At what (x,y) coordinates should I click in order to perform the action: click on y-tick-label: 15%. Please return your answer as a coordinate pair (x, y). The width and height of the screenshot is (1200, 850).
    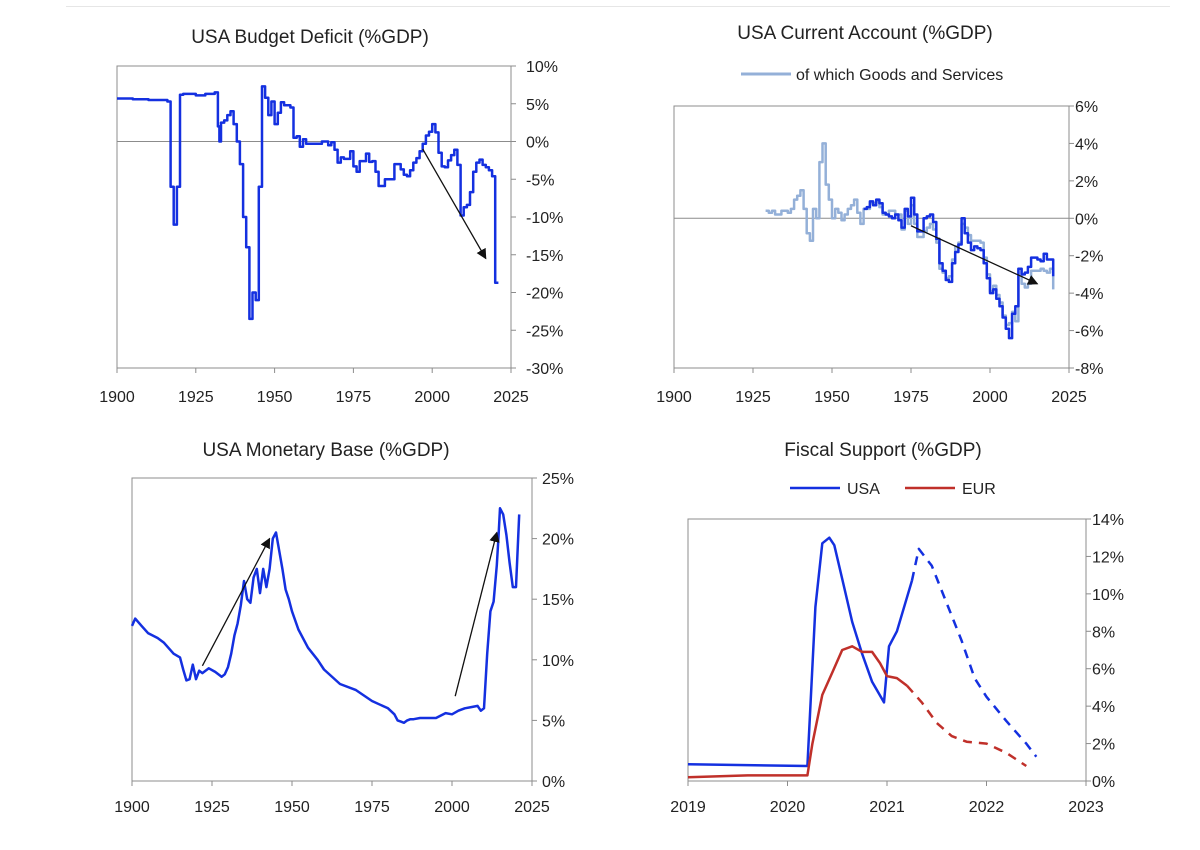
    Looking at the image, I should click on (558, 600).